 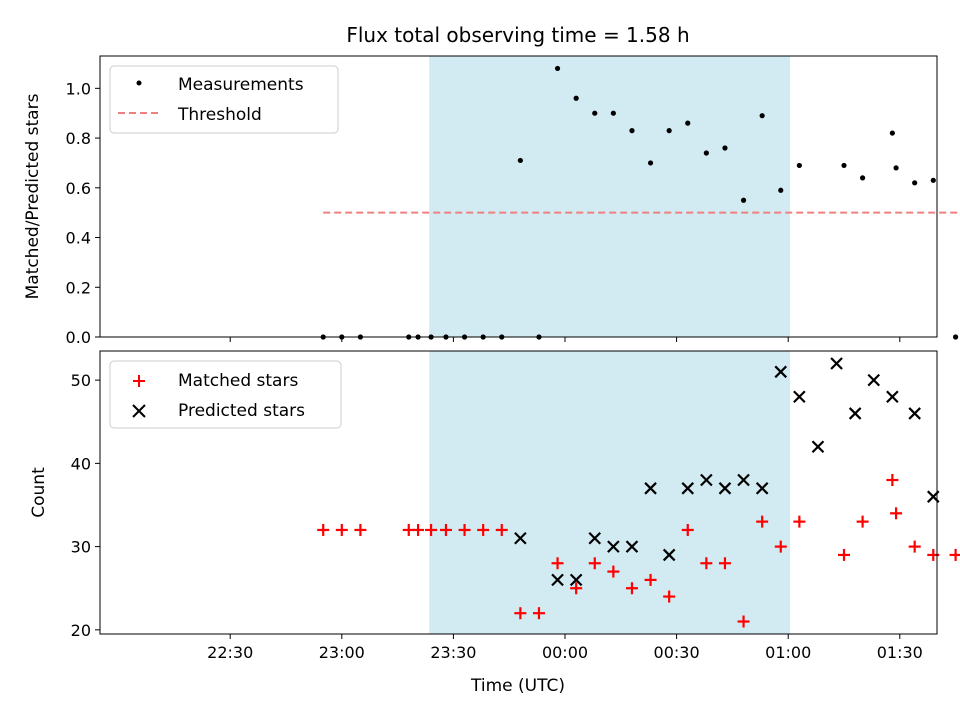 I want to click on predicted-stars-points, so click(x=727, y=472).